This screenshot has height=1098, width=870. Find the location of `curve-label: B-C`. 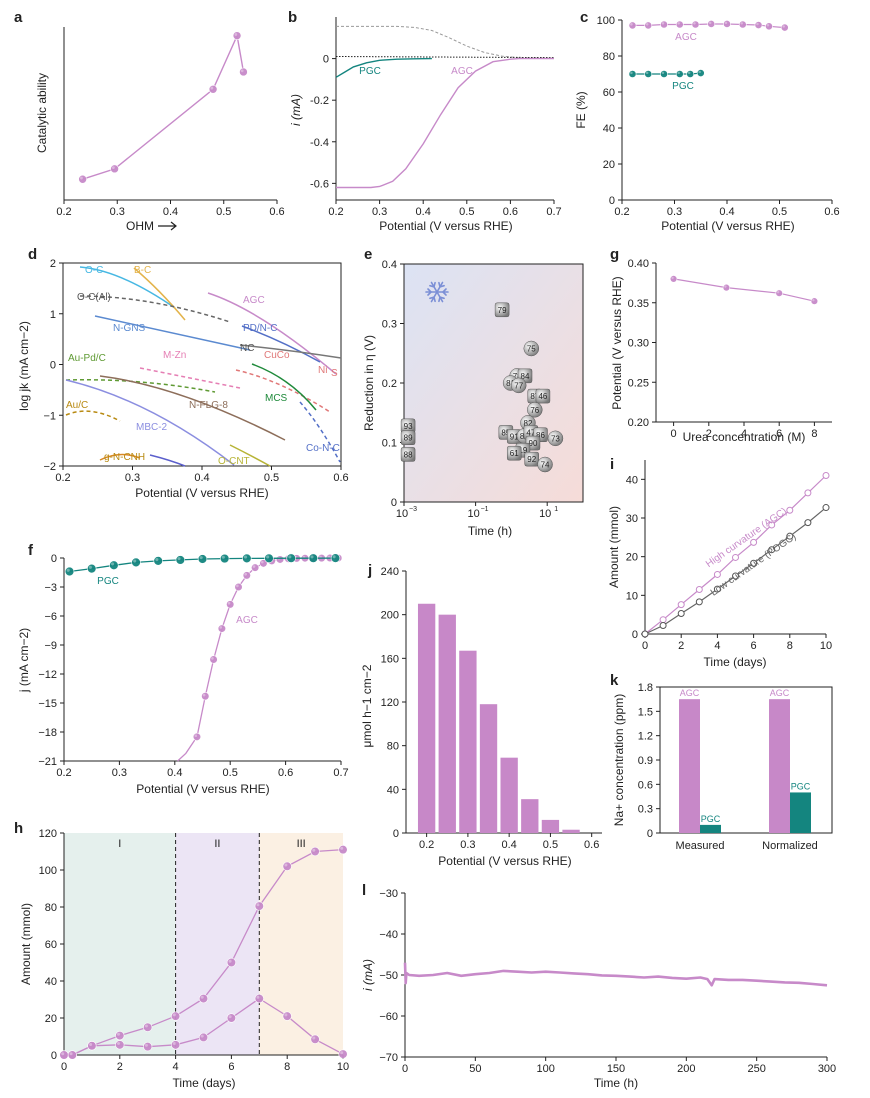

curve-label: B-C is located at coordinates (142, 270).